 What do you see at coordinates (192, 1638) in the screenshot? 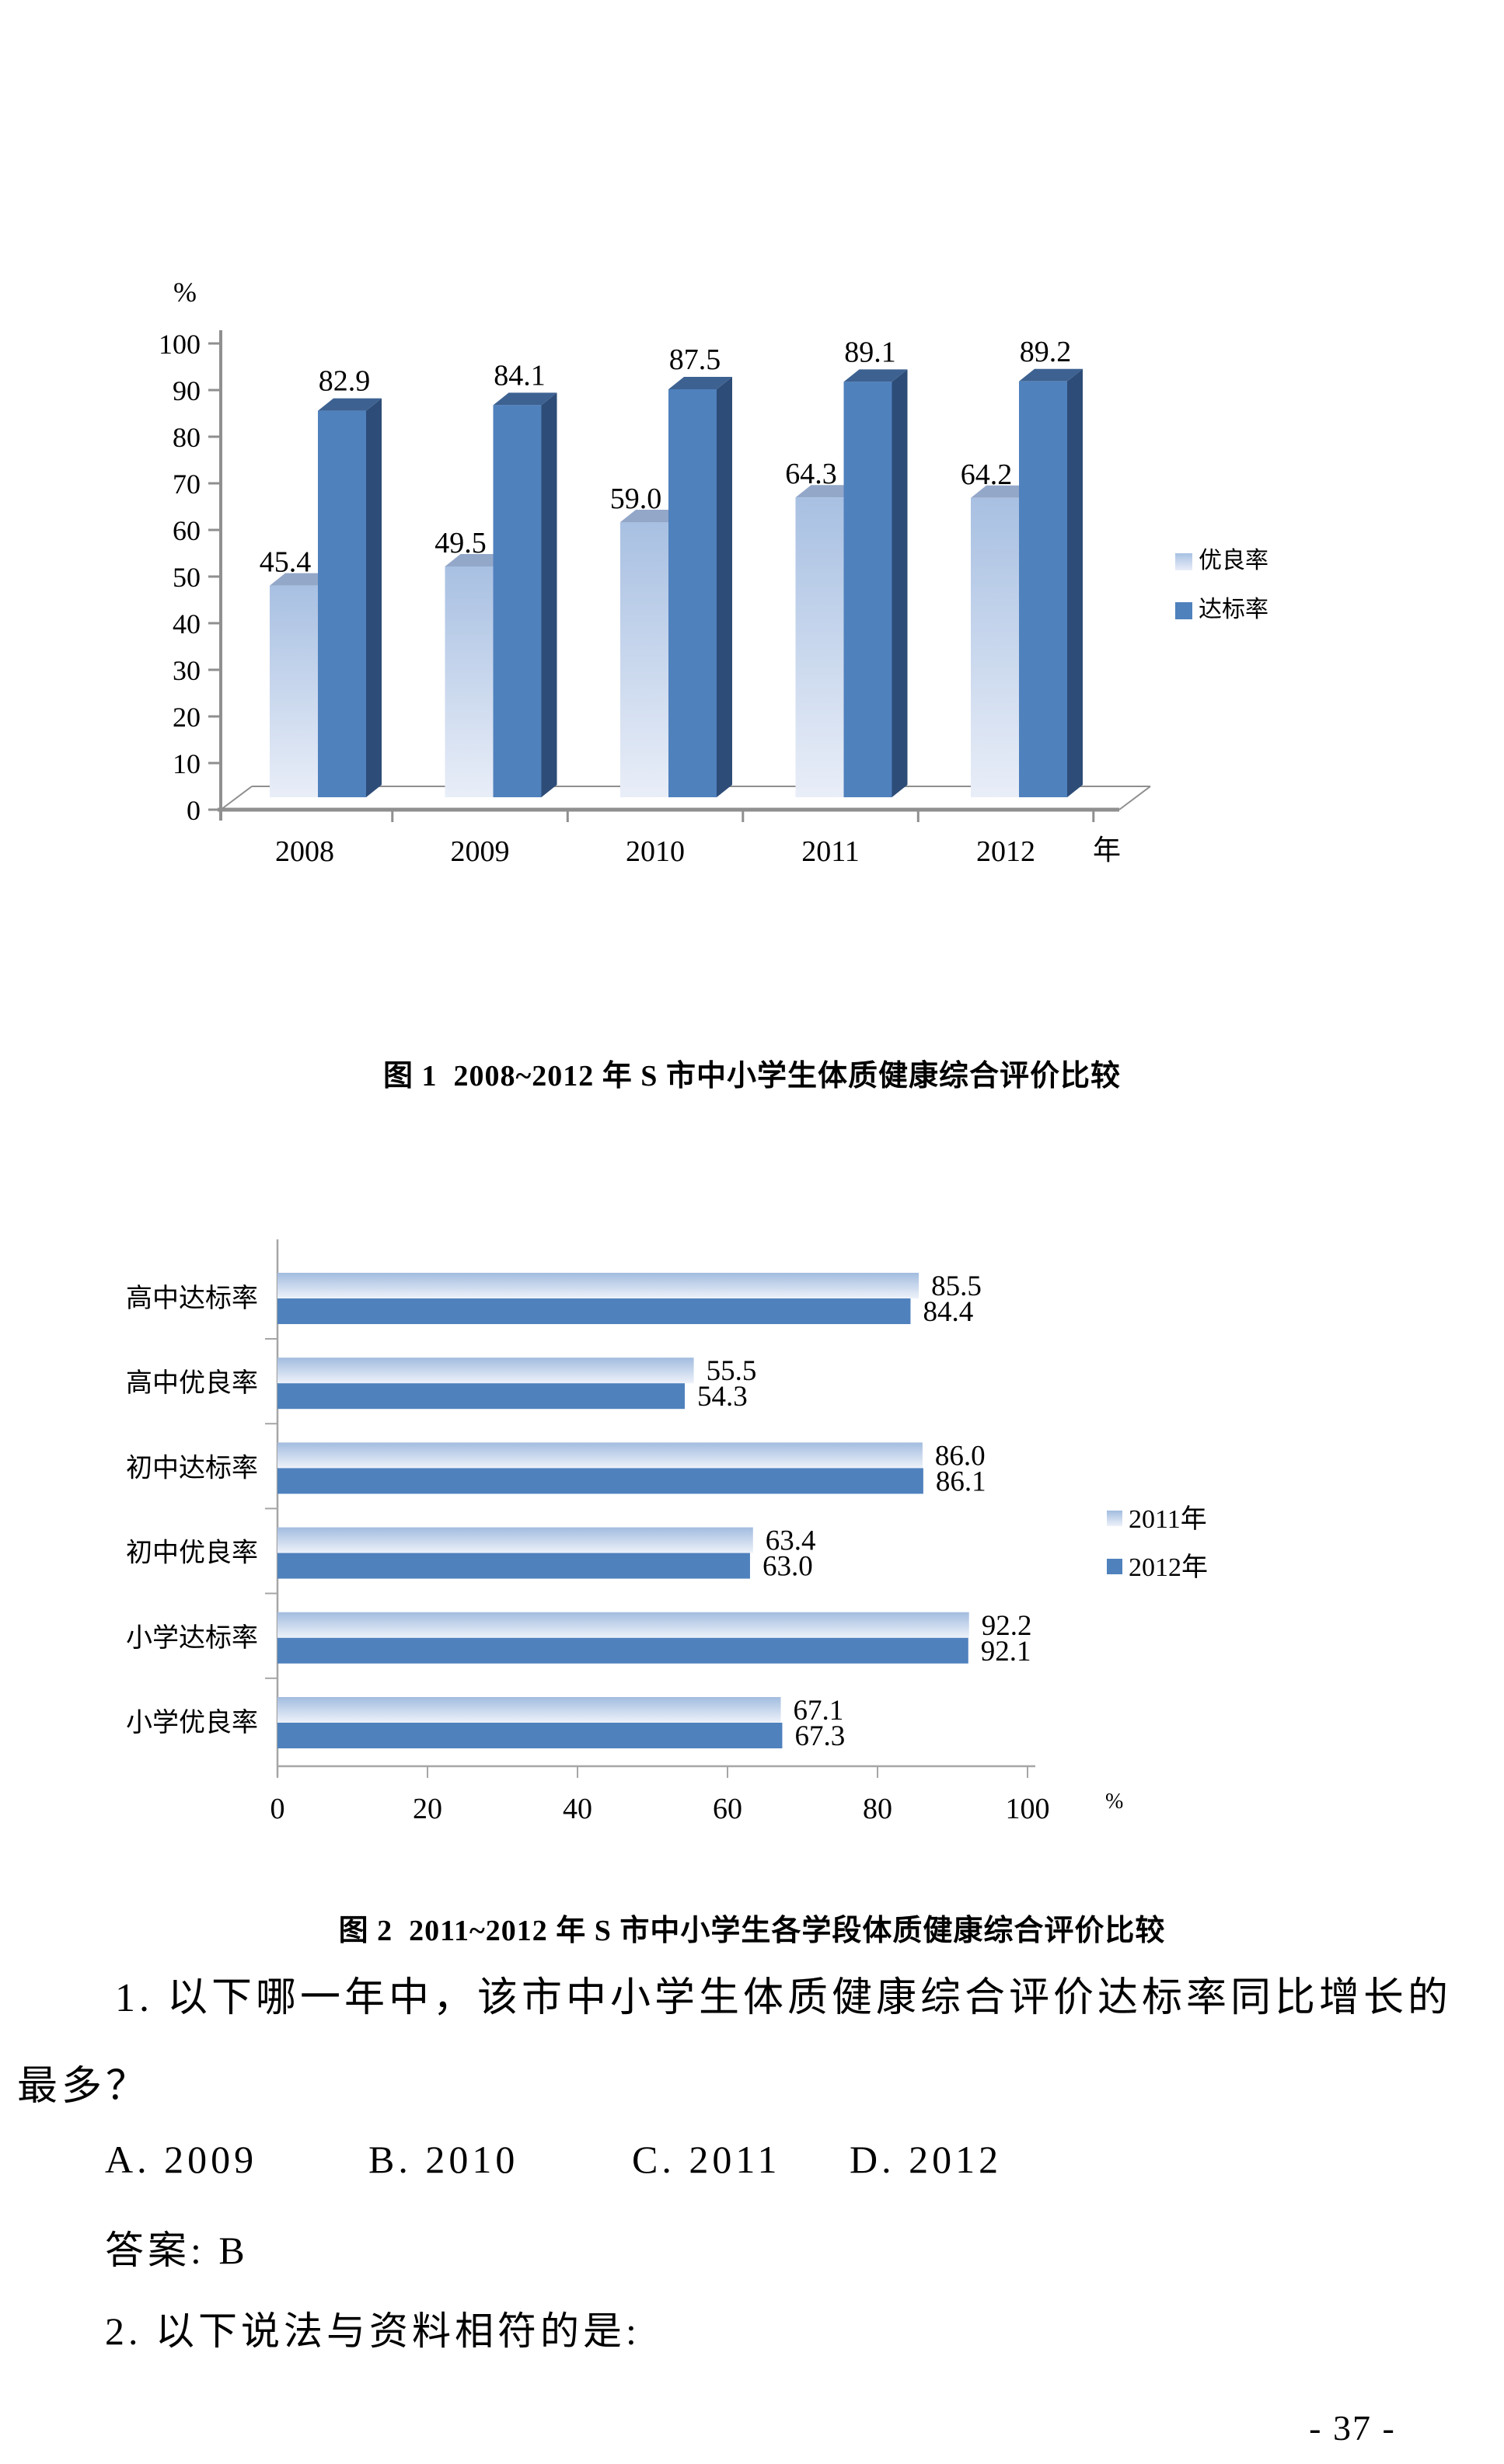
I see `category-label: 小学达标率` at bounding box center [192, 1638].